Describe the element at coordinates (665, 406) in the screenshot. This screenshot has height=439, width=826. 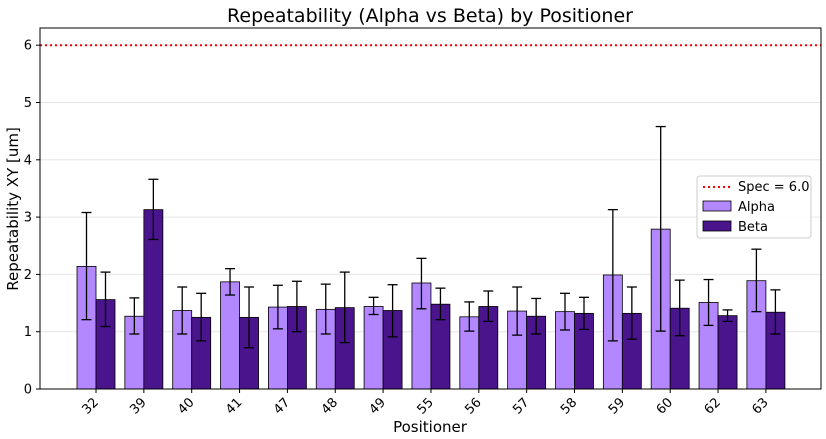
I see `x-tick-label: 60` at that location.